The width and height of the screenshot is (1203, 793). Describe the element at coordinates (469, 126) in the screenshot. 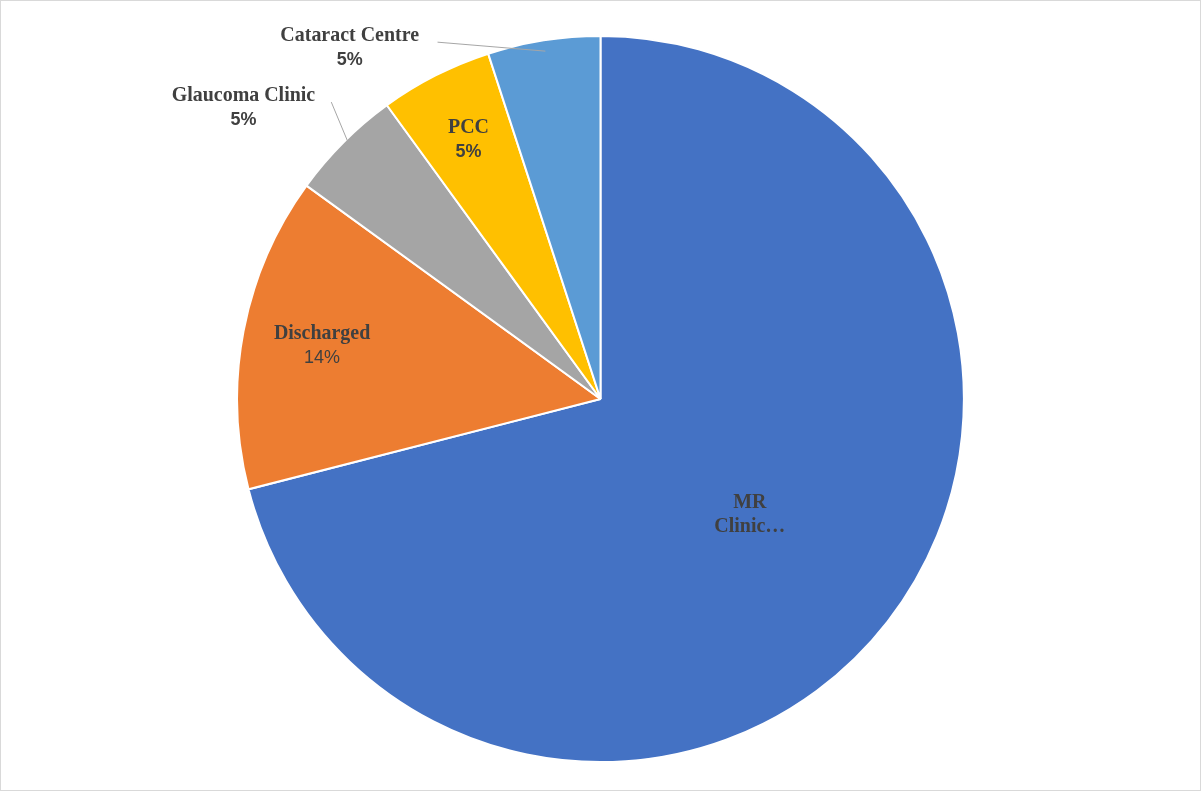

I see `slice-label: PCC` at that location.